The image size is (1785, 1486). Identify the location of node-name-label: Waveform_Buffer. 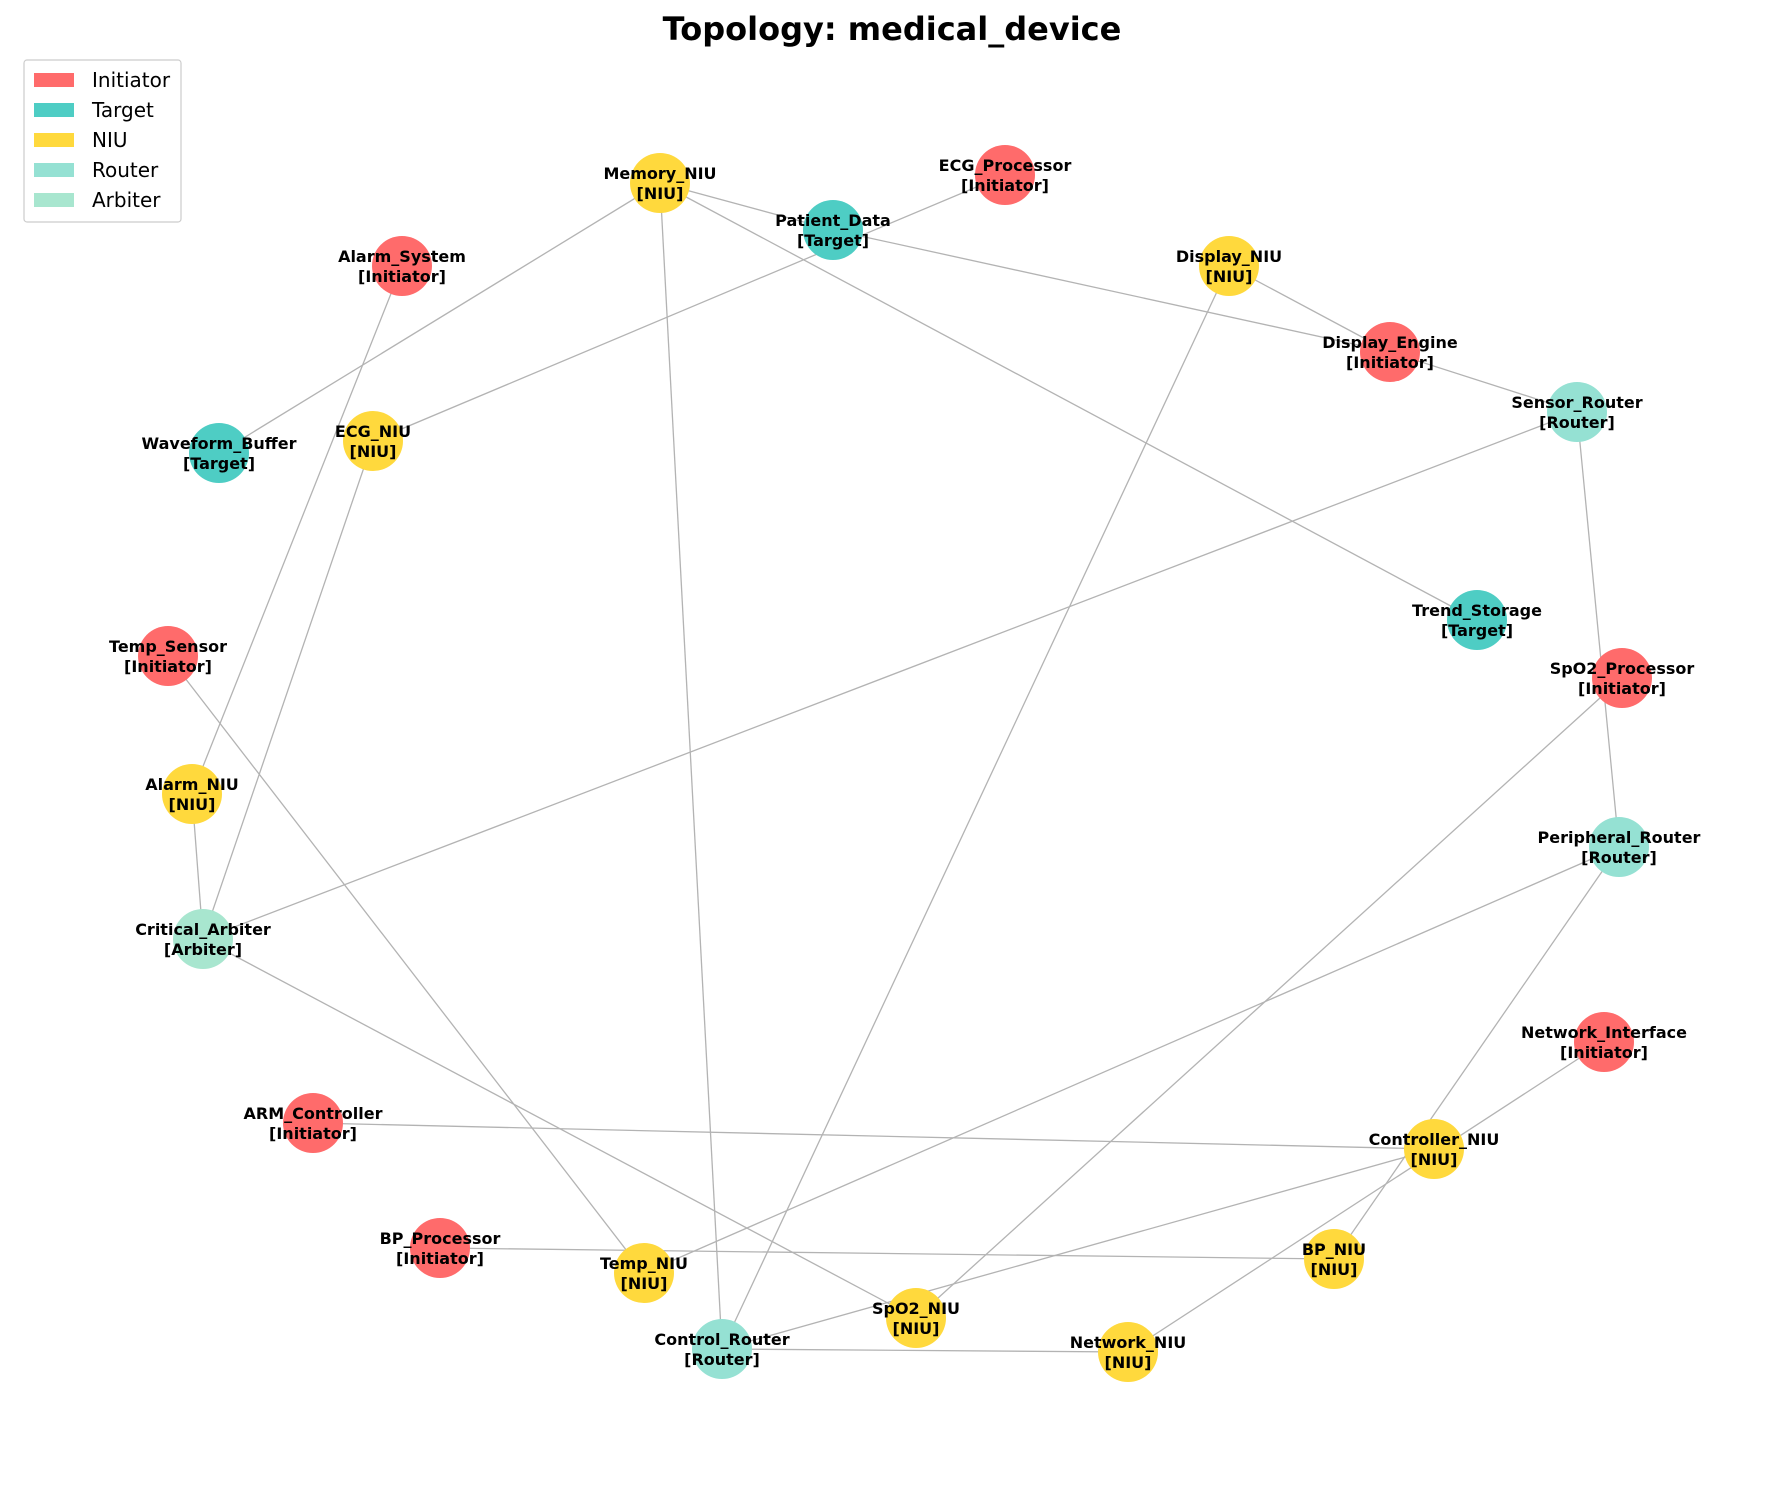
(219, 443).